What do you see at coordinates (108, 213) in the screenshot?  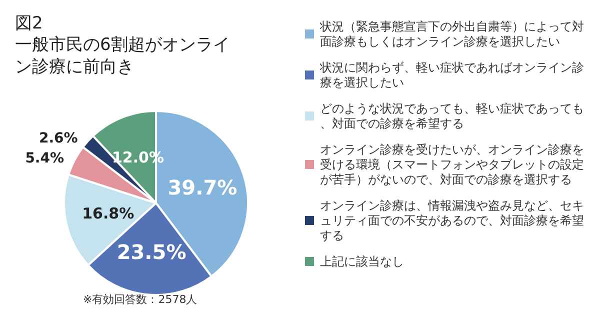 I see `data-label: 16.8%` at bounding box center [108, 213].